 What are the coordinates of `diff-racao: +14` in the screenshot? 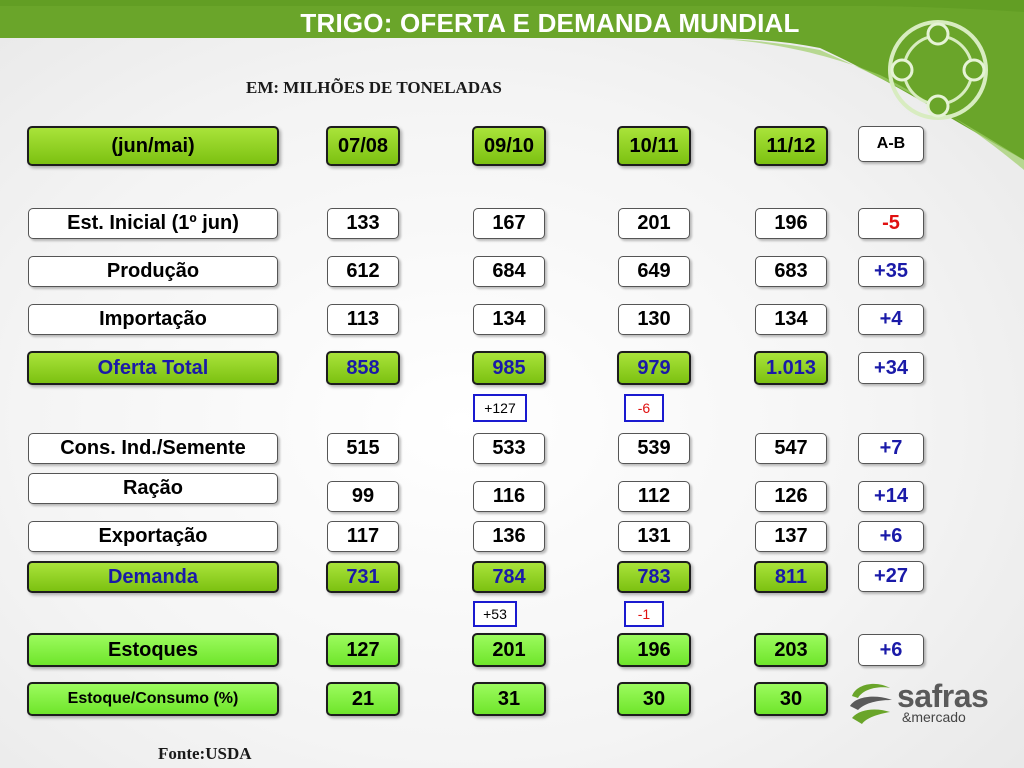 It's located at (891, 496).